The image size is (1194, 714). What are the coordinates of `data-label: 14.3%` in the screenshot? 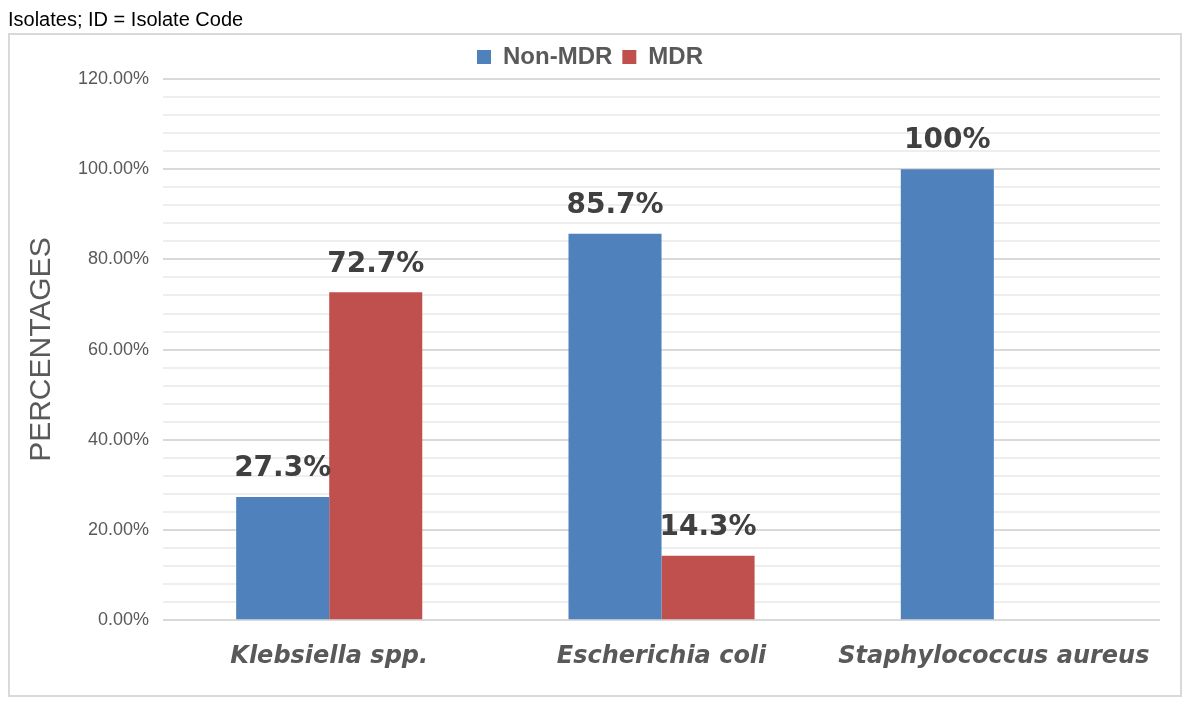 It's located at (708, 525).